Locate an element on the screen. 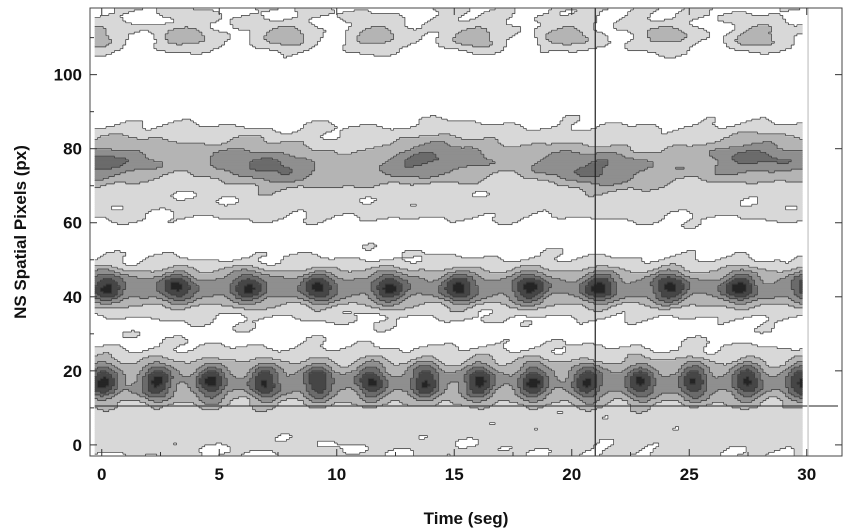  y-axis-label: NS Spatial Pixels (px) is located at coordinates (20, 232).